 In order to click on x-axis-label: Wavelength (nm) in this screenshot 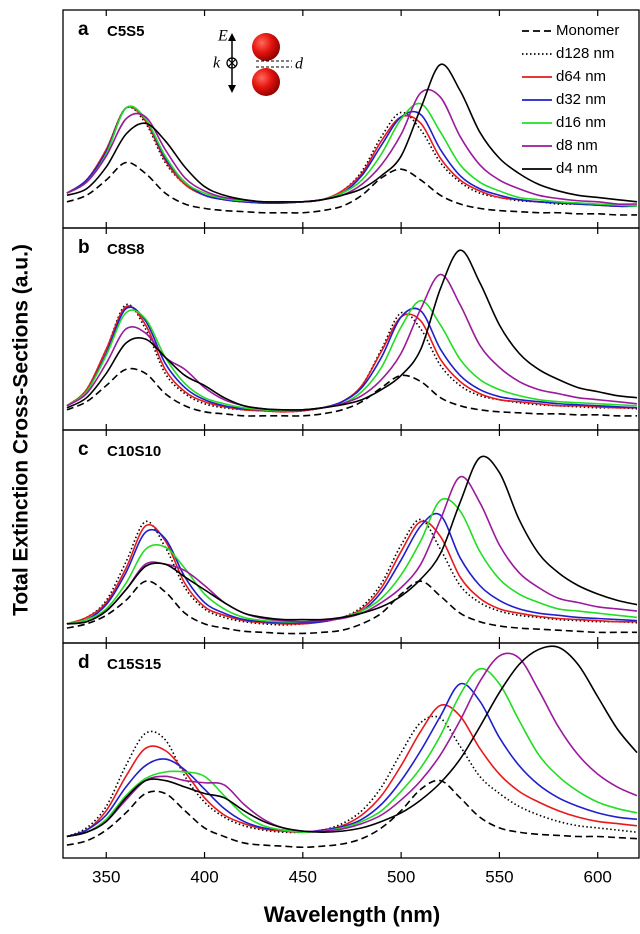, I will do `click(352, 914)`.